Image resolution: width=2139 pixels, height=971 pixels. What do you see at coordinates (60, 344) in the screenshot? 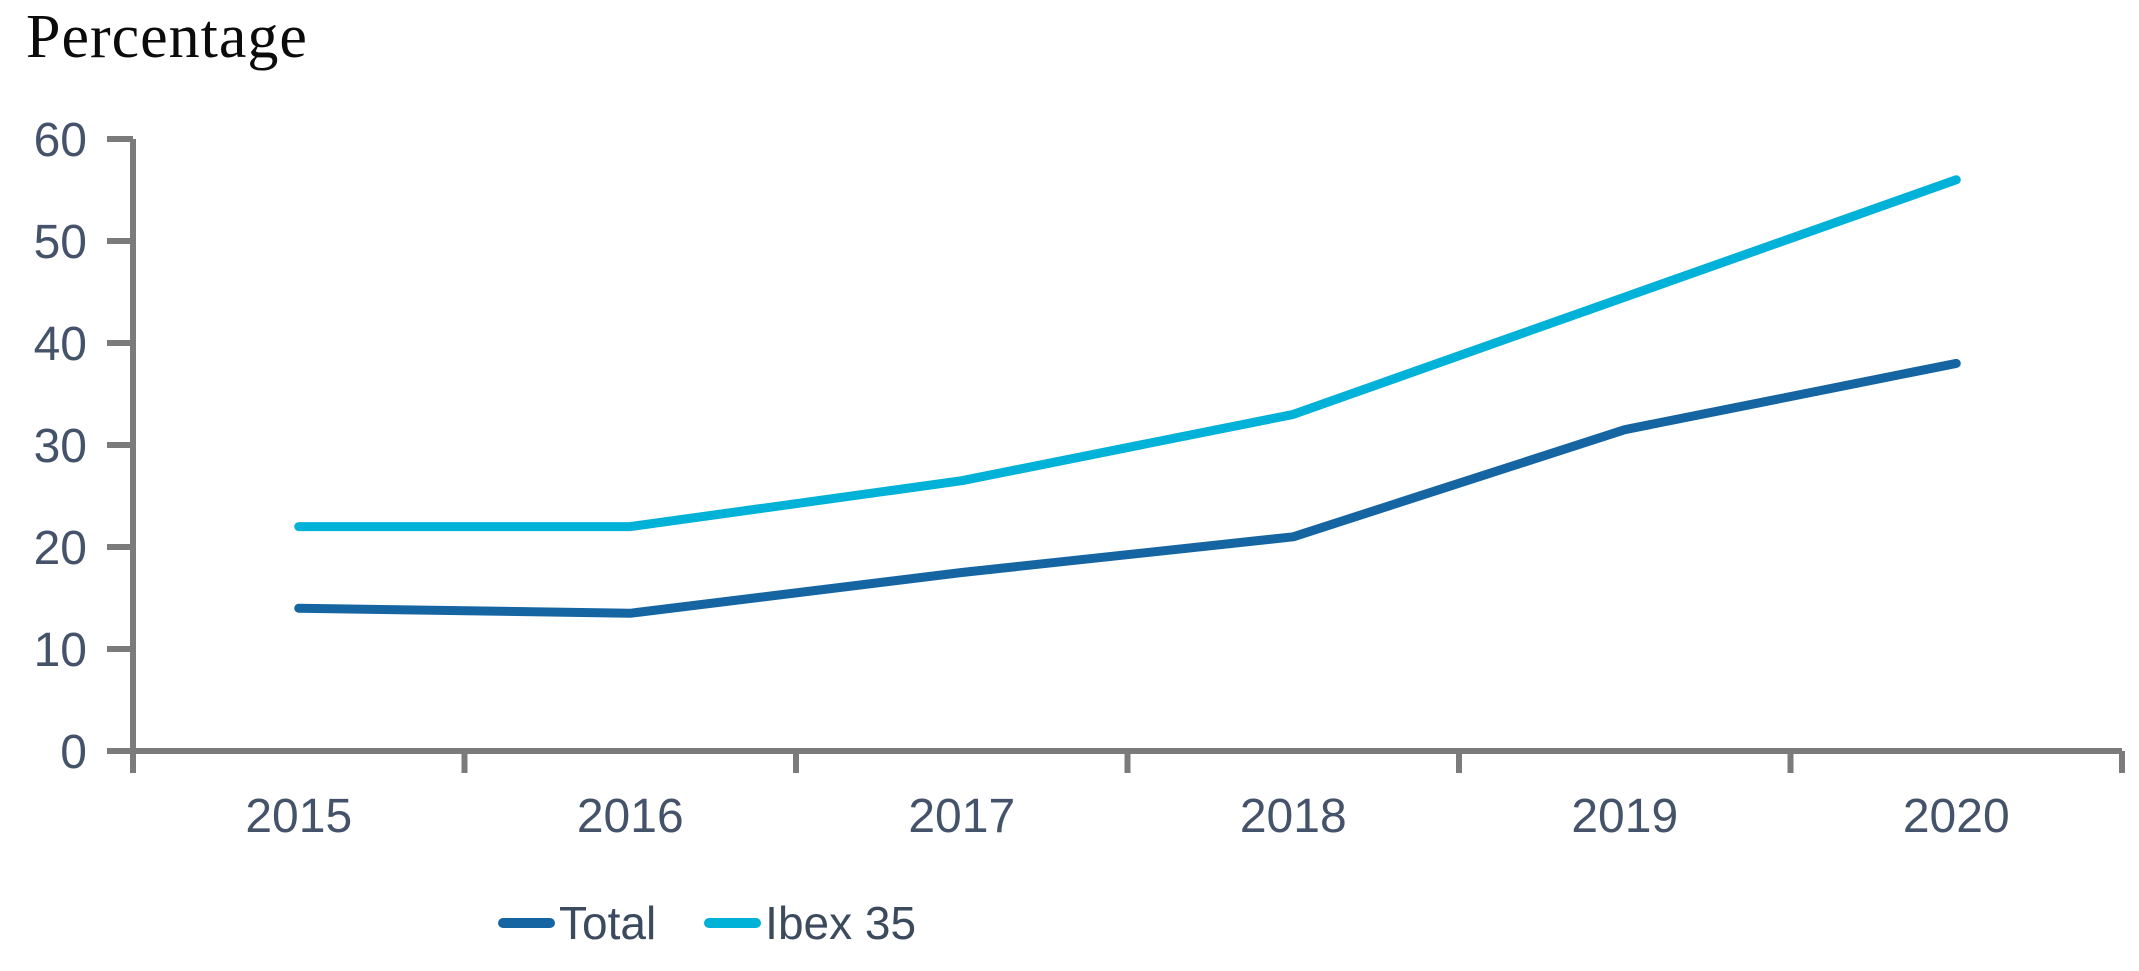
I see `y-axis-label: 40` at bounding box center [60, 344].